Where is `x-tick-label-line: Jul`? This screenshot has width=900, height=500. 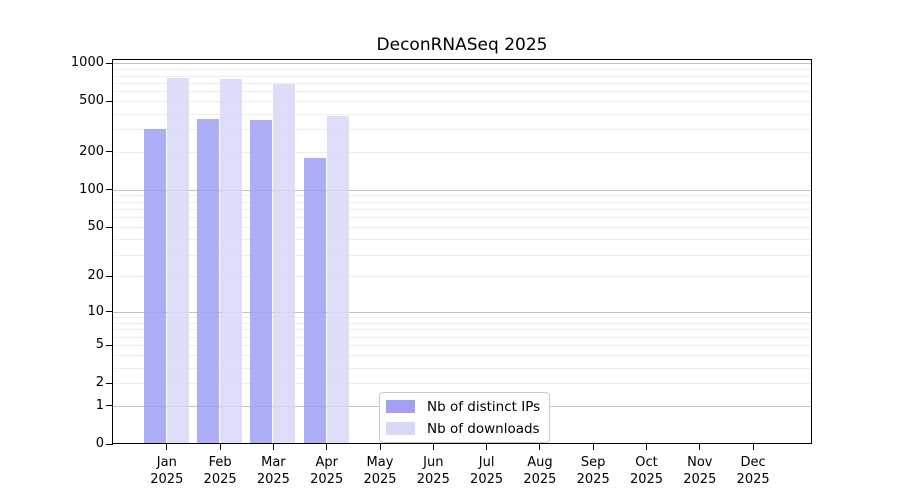
x-tick-label-line: Jul is located at coordinates (486, 462).